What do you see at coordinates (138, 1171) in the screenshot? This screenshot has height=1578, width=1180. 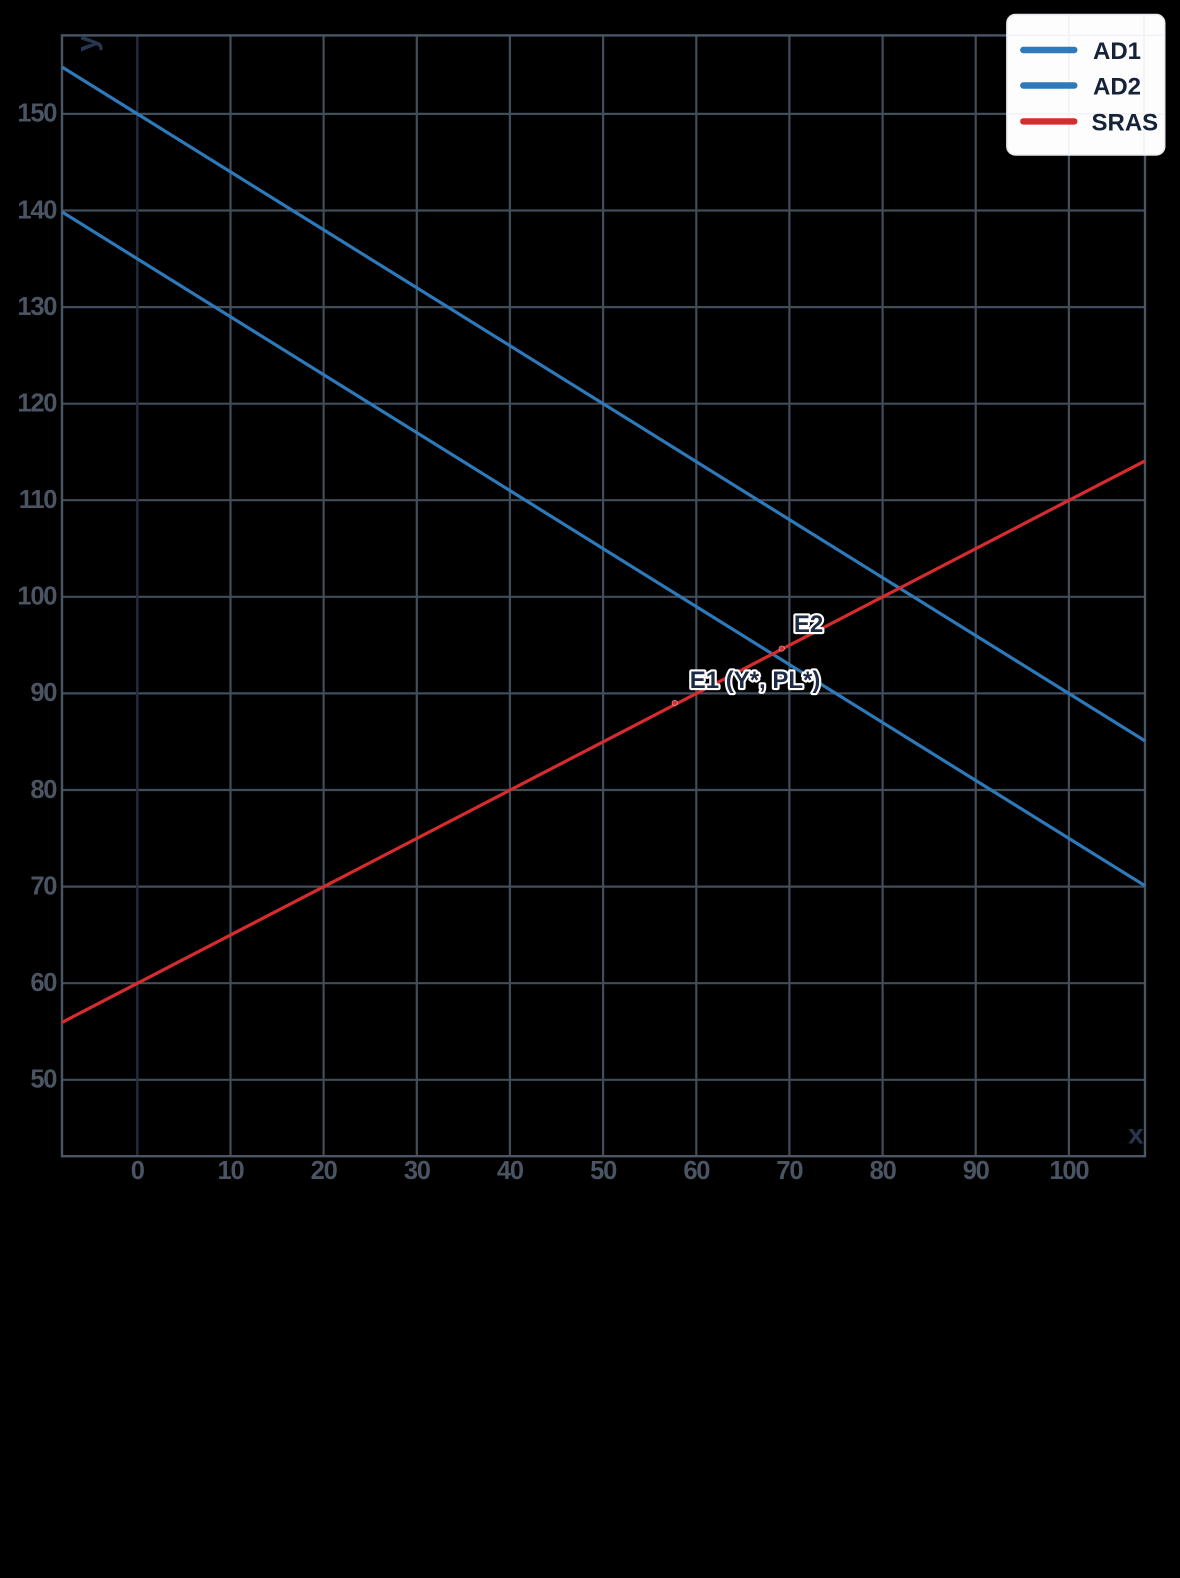 I see `svg-text: 0` at bounding box center [138, 1171].